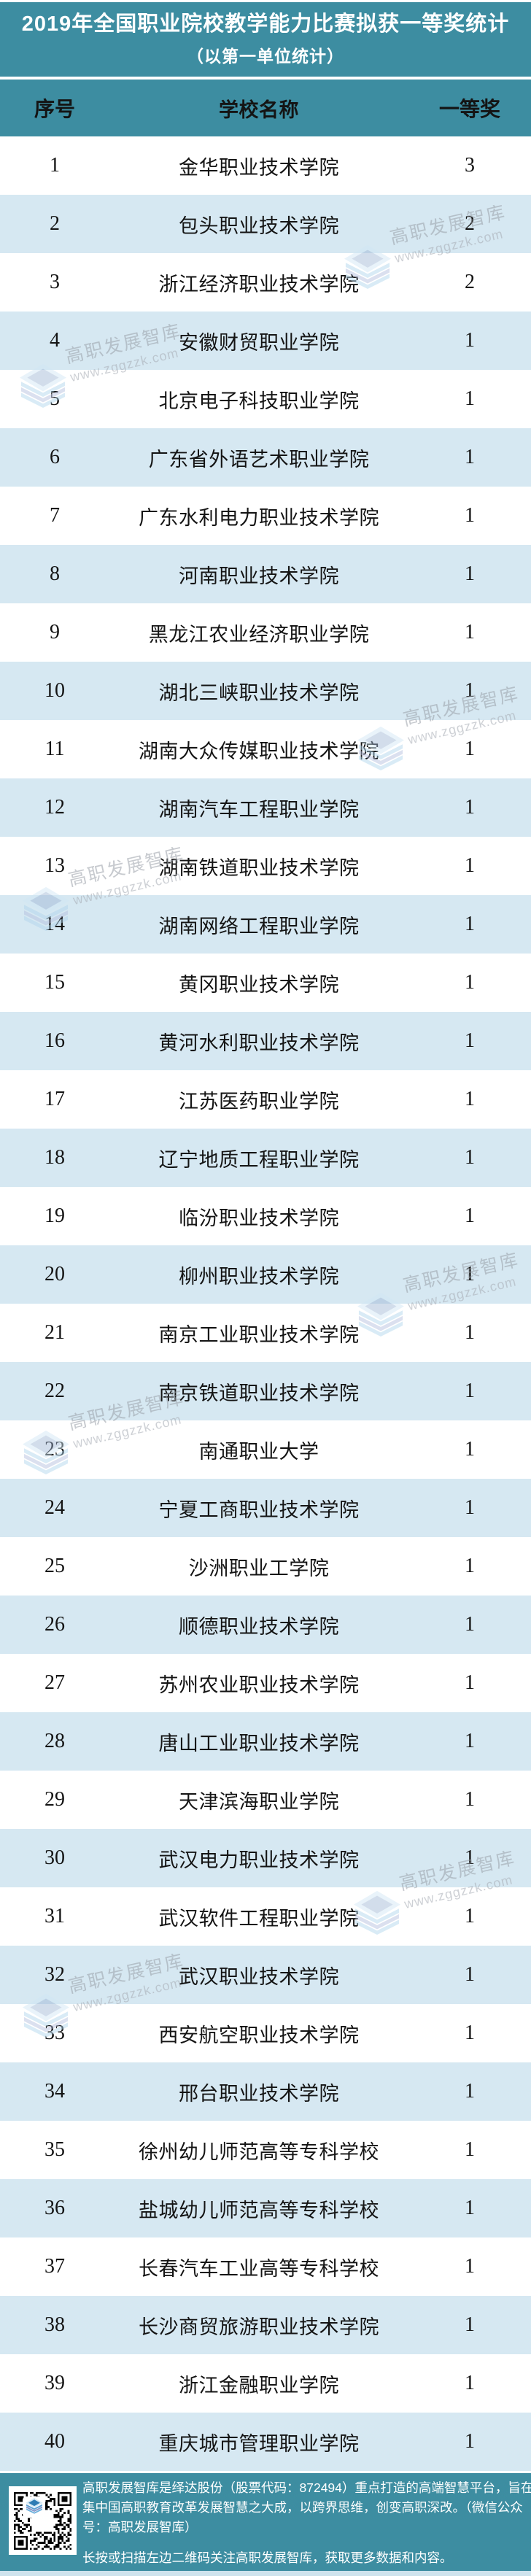 The height and width of the screenshot is (2576, 531). What do you see at coordinates (265, 2325) in the screenshot?
I see `table-row: 38 长沙商贸旅游职业技术学院 1` at bounding box center [265, 2325].